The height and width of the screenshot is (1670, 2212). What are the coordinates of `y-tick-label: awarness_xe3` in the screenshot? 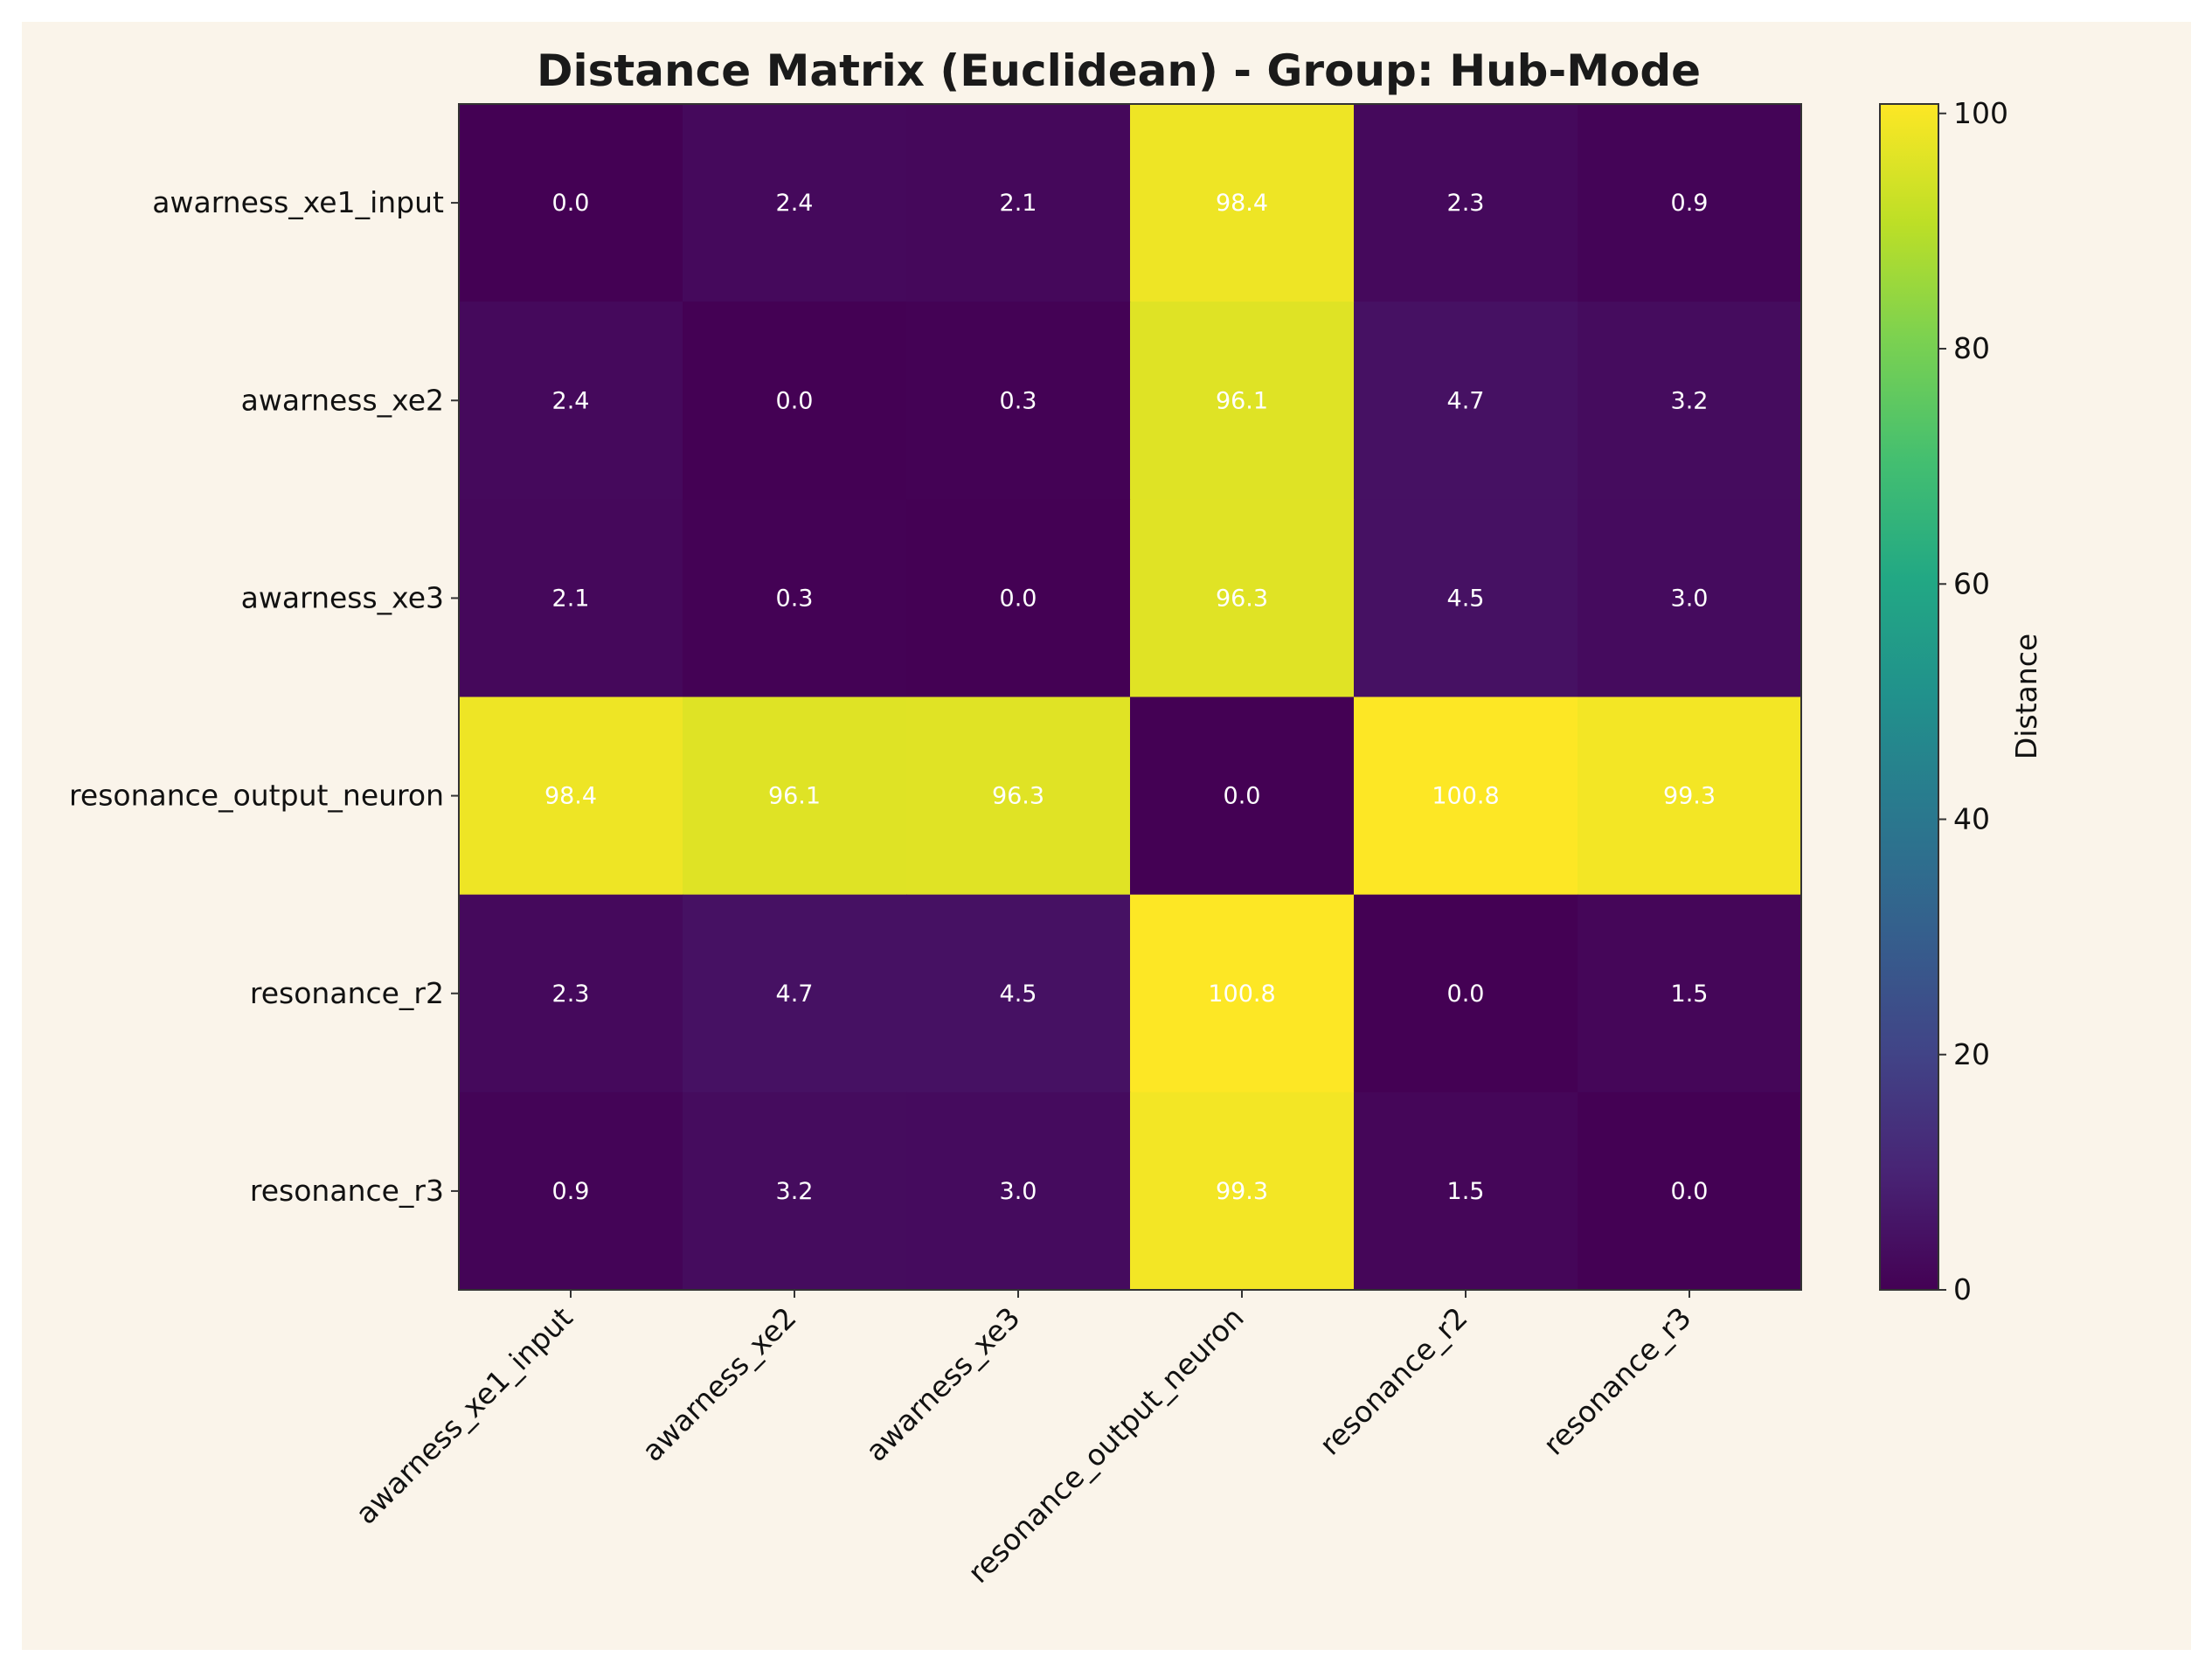 It's located at (342, 597).